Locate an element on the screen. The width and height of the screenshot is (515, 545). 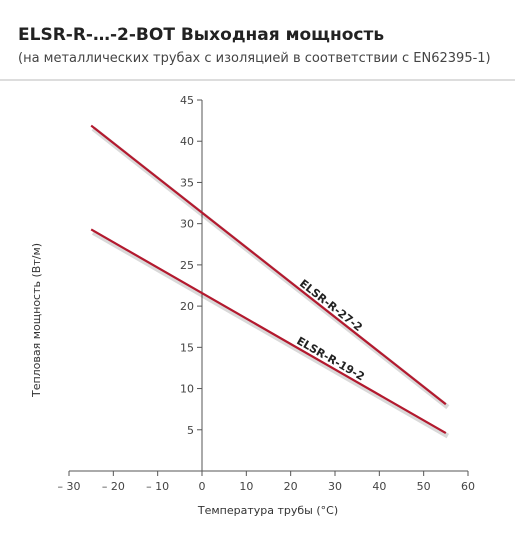
y-tick-label: 5 is located at coordinates (190, 430).